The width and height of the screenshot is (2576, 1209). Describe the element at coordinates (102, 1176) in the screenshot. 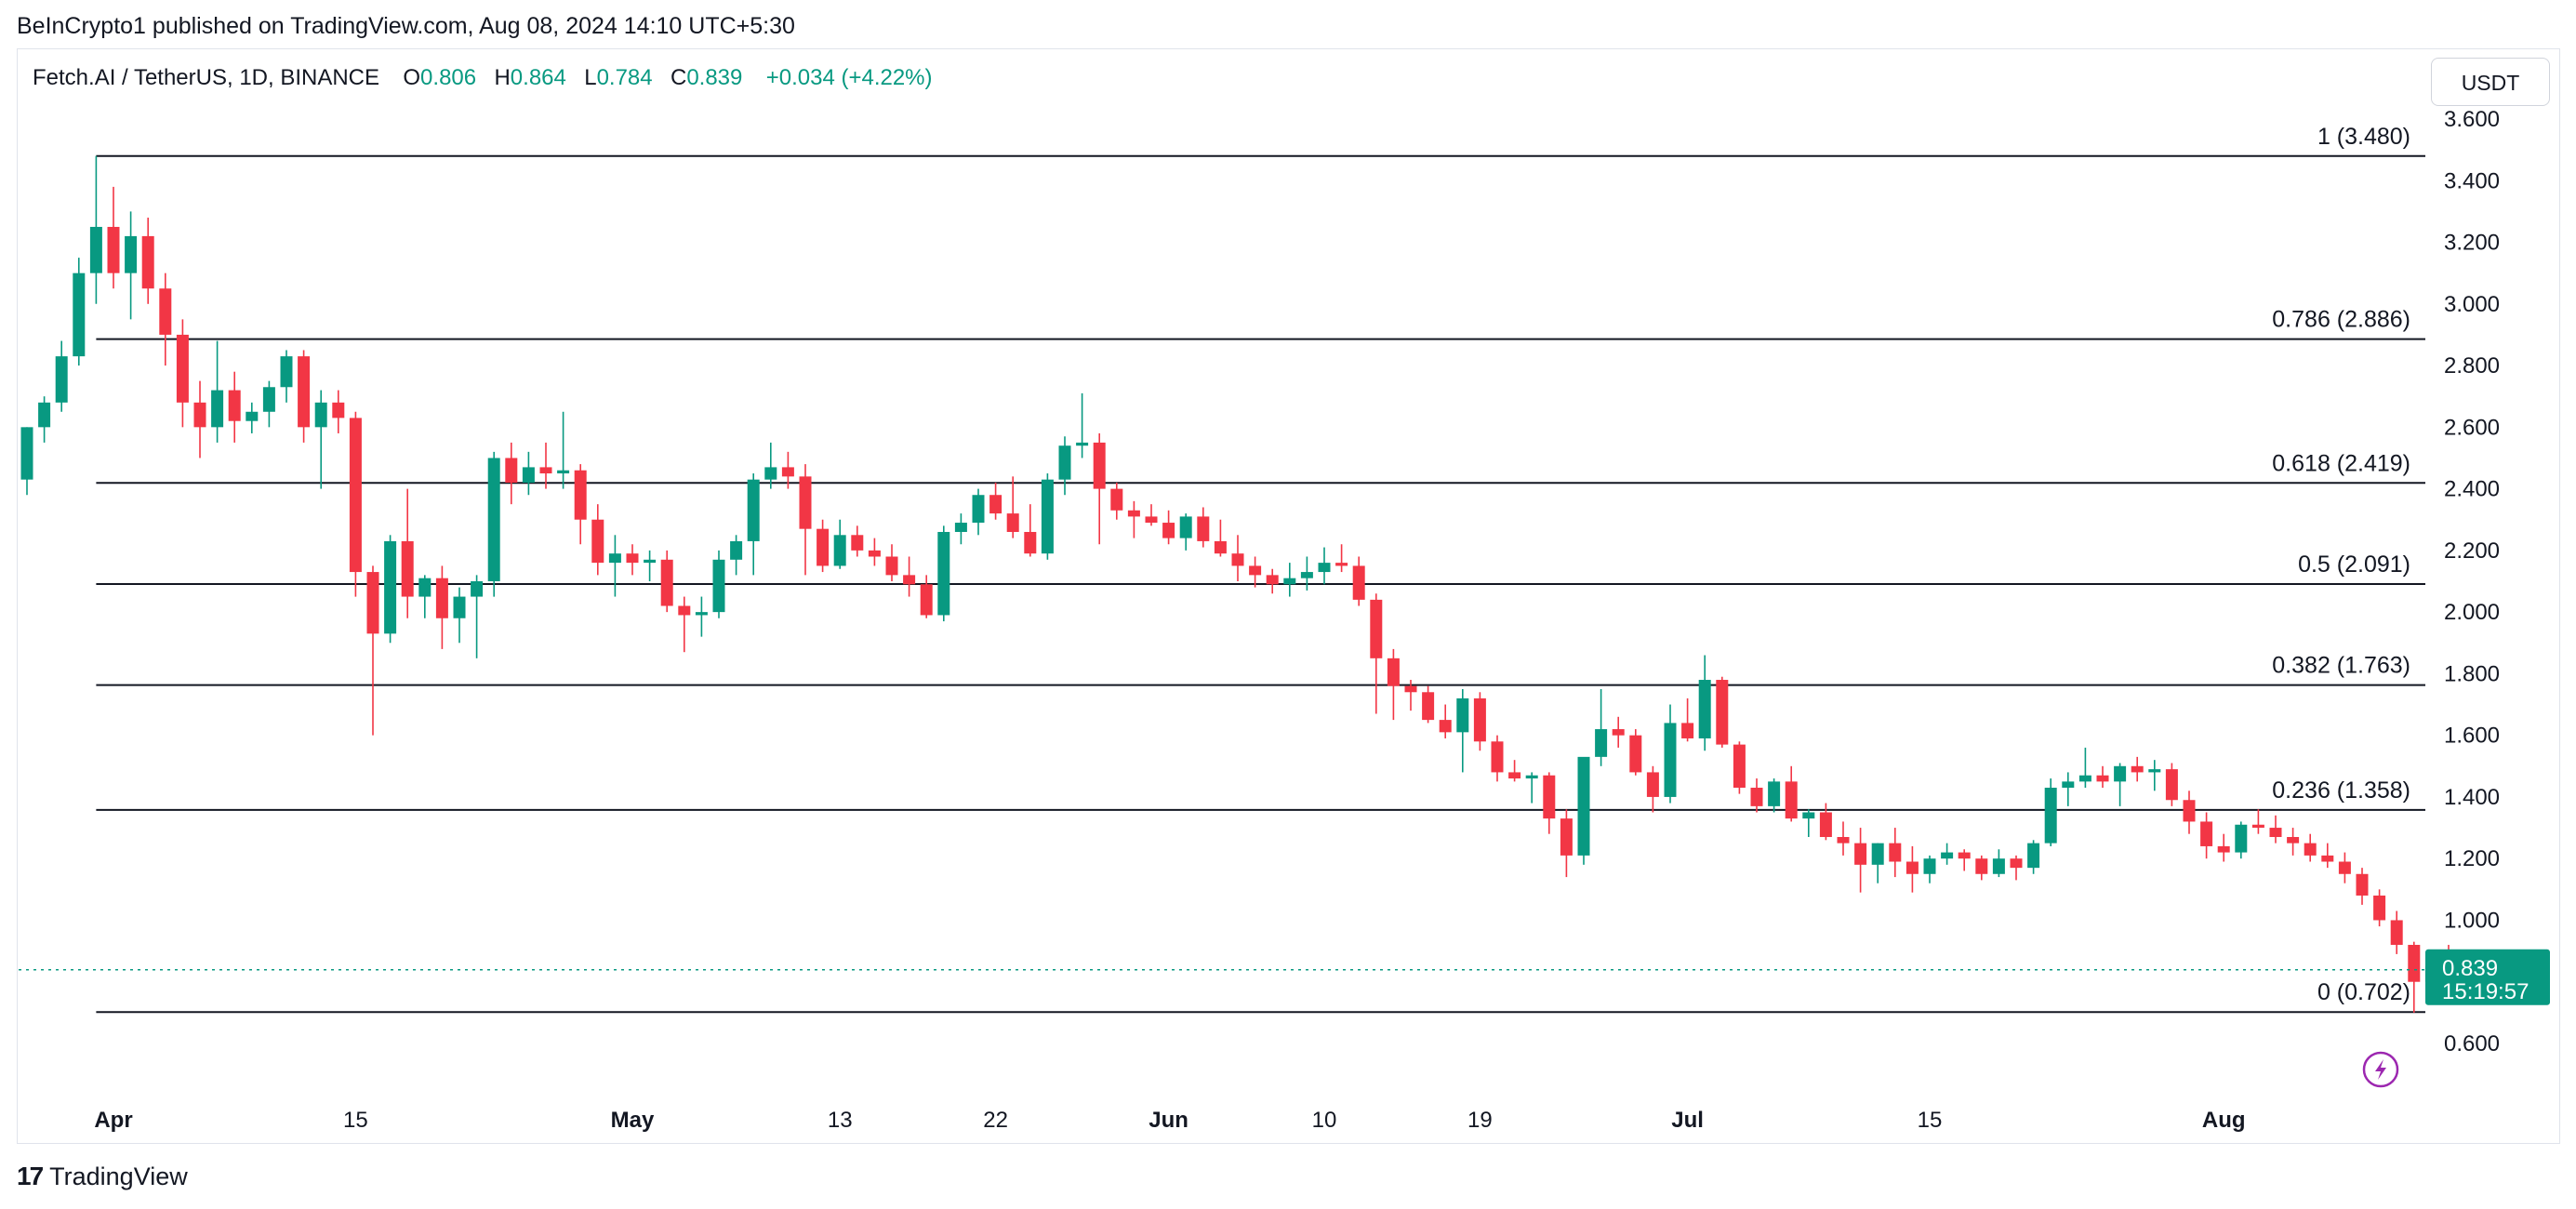

I see `tradingview-logo: 17 TradingView` at that location.